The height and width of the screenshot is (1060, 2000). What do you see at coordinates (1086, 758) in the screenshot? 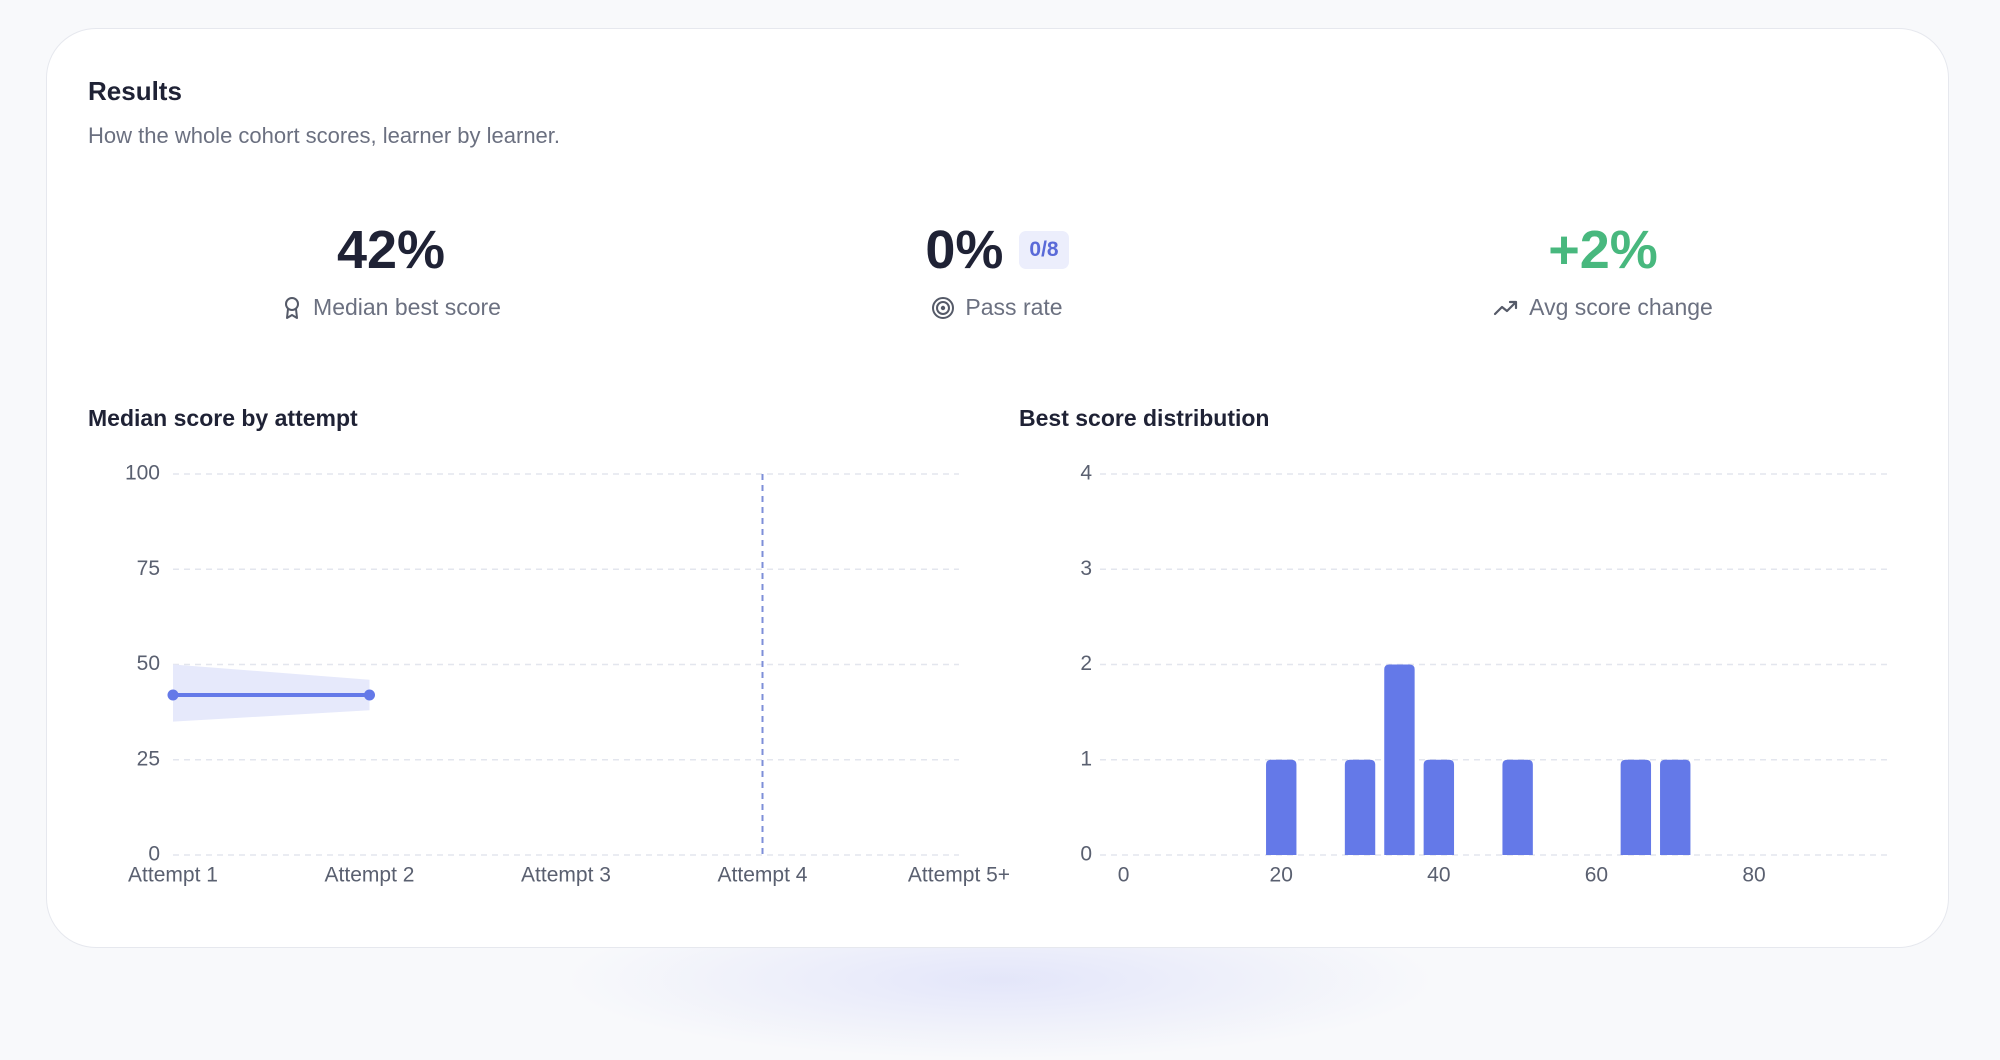
I see `y-tick-label: 1` at bounding box center [1086, 758].